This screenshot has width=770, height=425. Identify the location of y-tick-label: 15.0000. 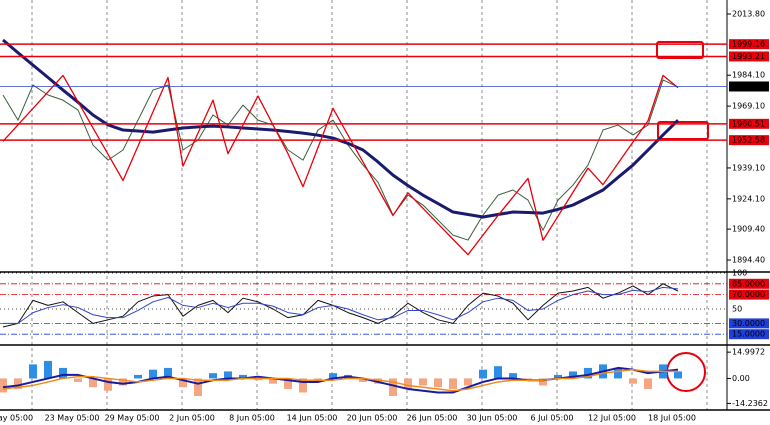
(748, 334).